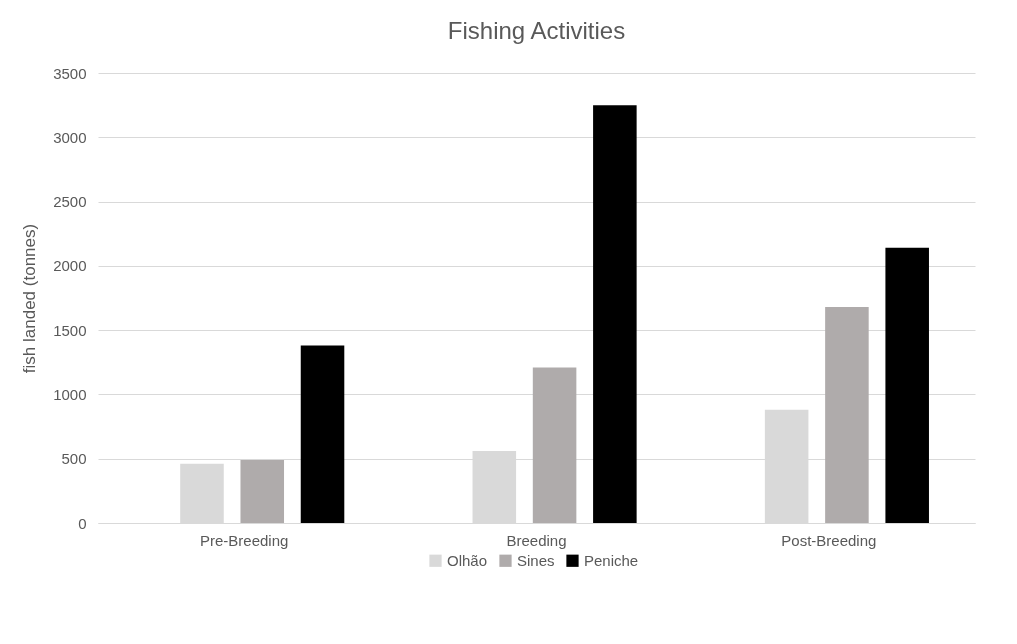 The image size is (1017, 644). What do you see at coordinates (70, 266) in the screenshot?
I see `y-tick-label: 2000` at bounding box center [70, 266].